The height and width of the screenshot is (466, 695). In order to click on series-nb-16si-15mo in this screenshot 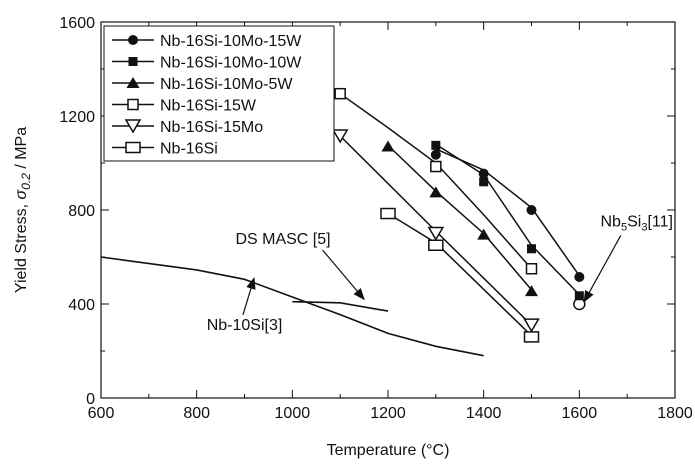, I will do `click(435, 231)`.